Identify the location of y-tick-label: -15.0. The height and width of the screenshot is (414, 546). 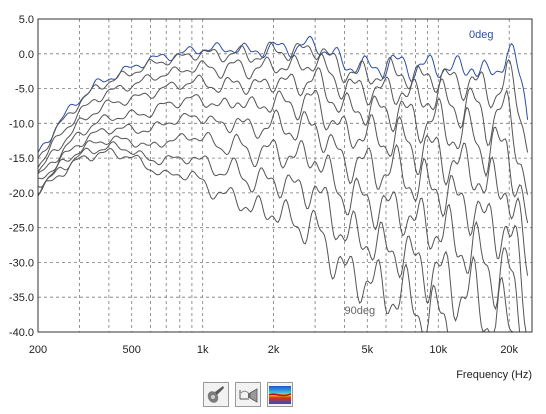
(21, 159).